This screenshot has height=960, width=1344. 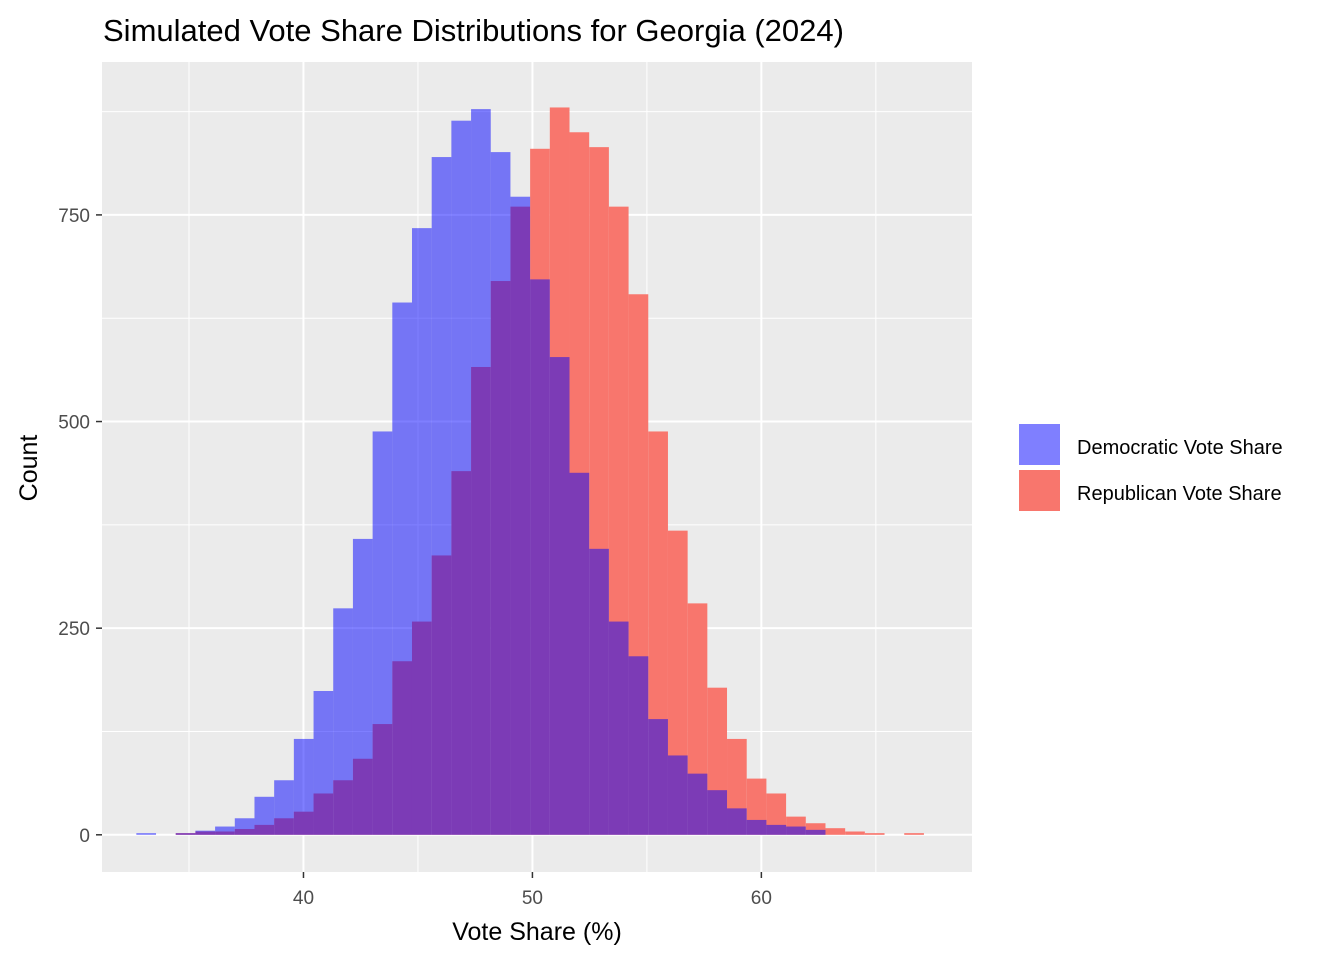 I want to click on x-tick-label: 50, so click(x=532, y=898).